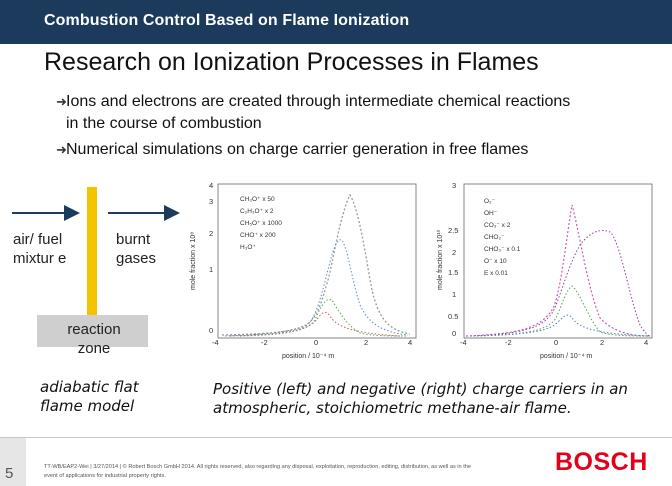  What do you see at coordinates (248, 247) in the screenshot?
I see `legend-entry: H₃O⁺` at bounding box center [248, 247].